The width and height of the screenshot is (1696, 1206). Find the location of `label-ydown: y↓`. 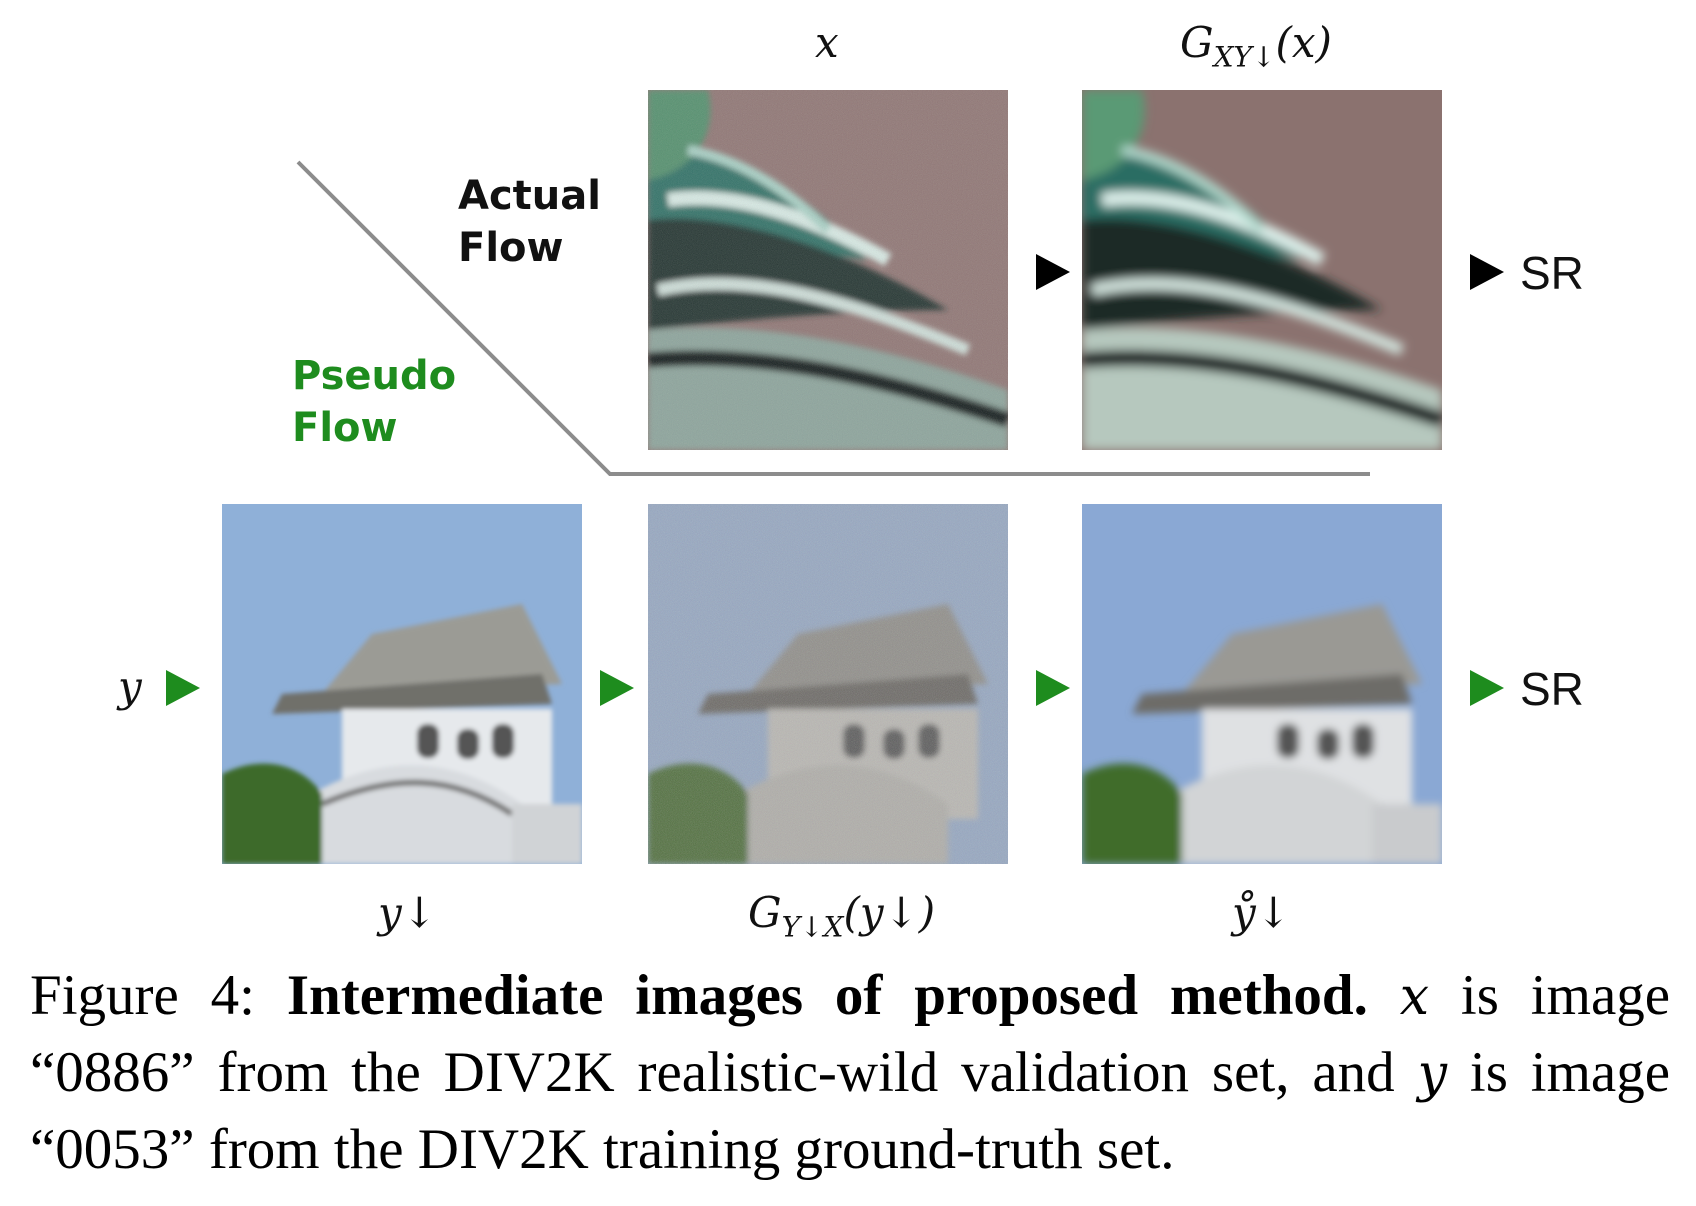

label-ydown: y↓ is located at coordinates (407, 912).